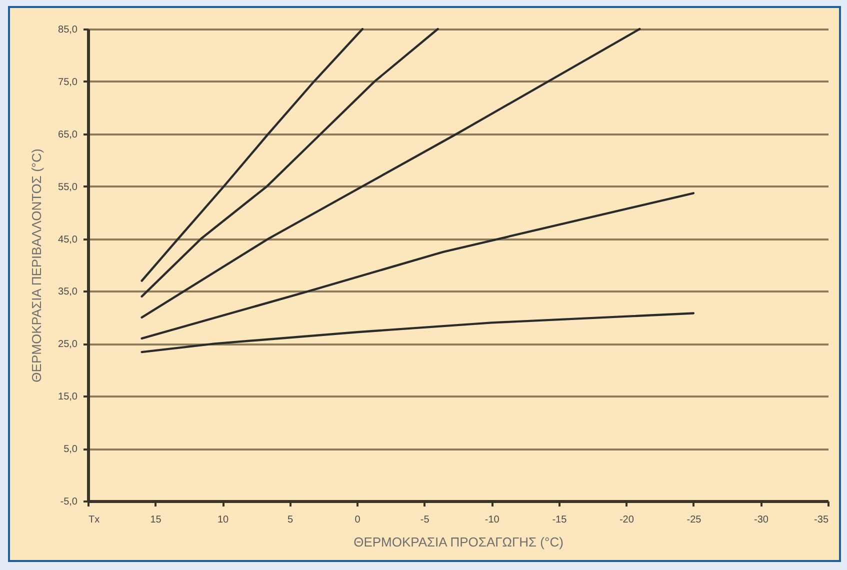 The width and height of the screenshot is (847, 570). Describe the element at coordinates (68, 292) in the screenshot. I see `y-tick-label: 35,0` at that location.